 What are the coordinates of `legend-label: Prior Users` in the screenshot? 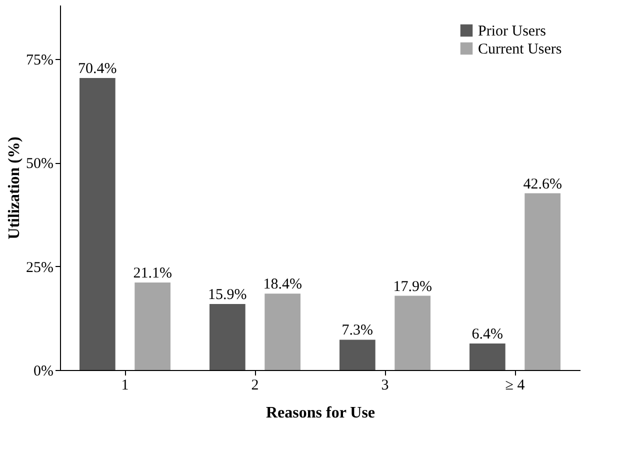 It's located at (512, 32).